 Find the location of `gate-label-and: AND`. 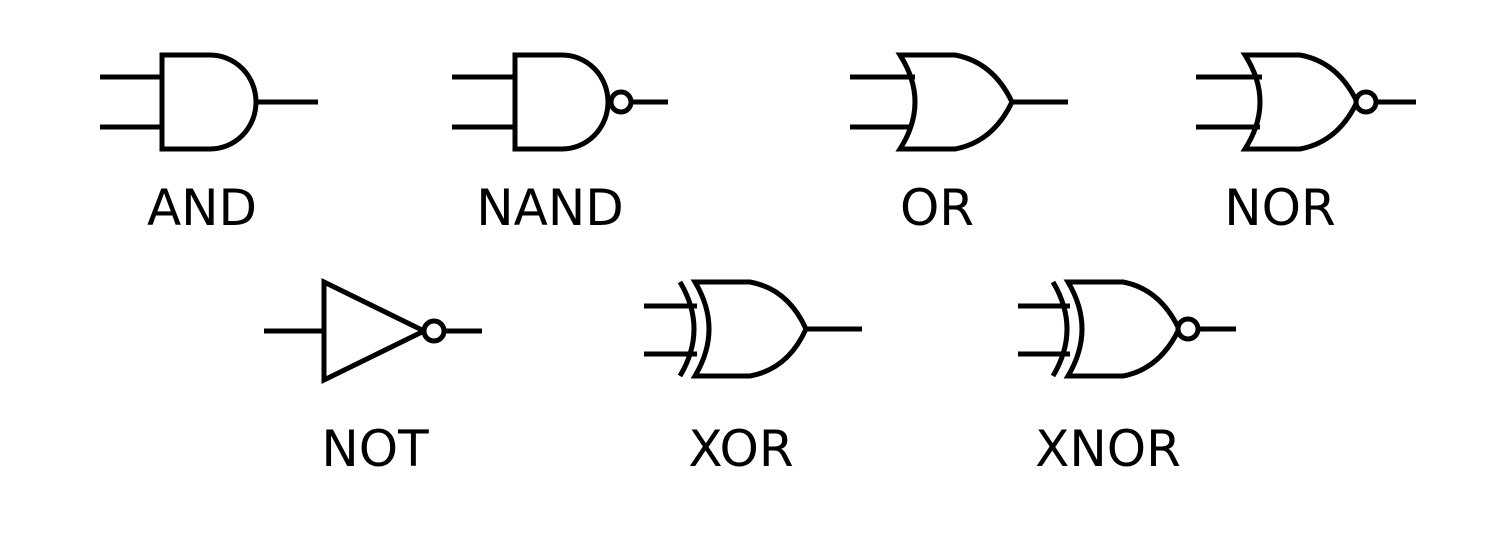

gate-label-and: AND is located at coordinates (202, 208).